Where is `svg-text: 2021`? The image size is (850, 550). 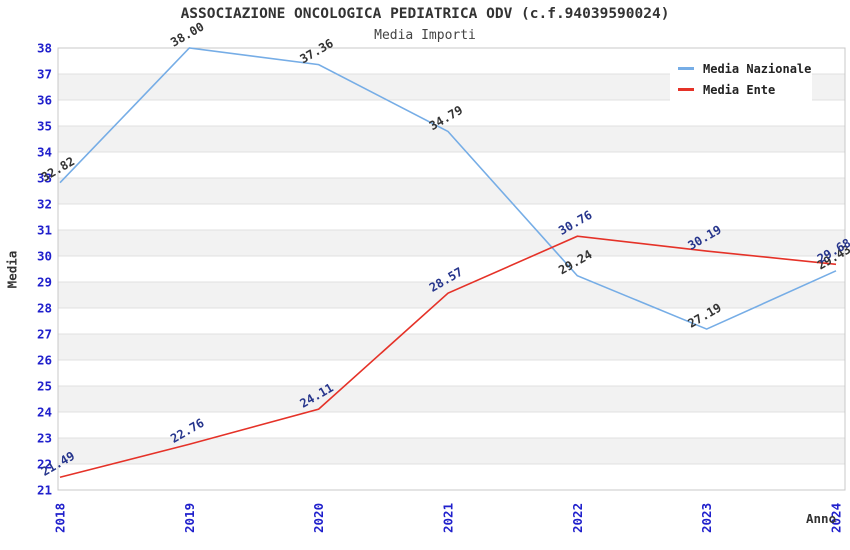
svg-text: 2021 is located at coordinates (448, 518).